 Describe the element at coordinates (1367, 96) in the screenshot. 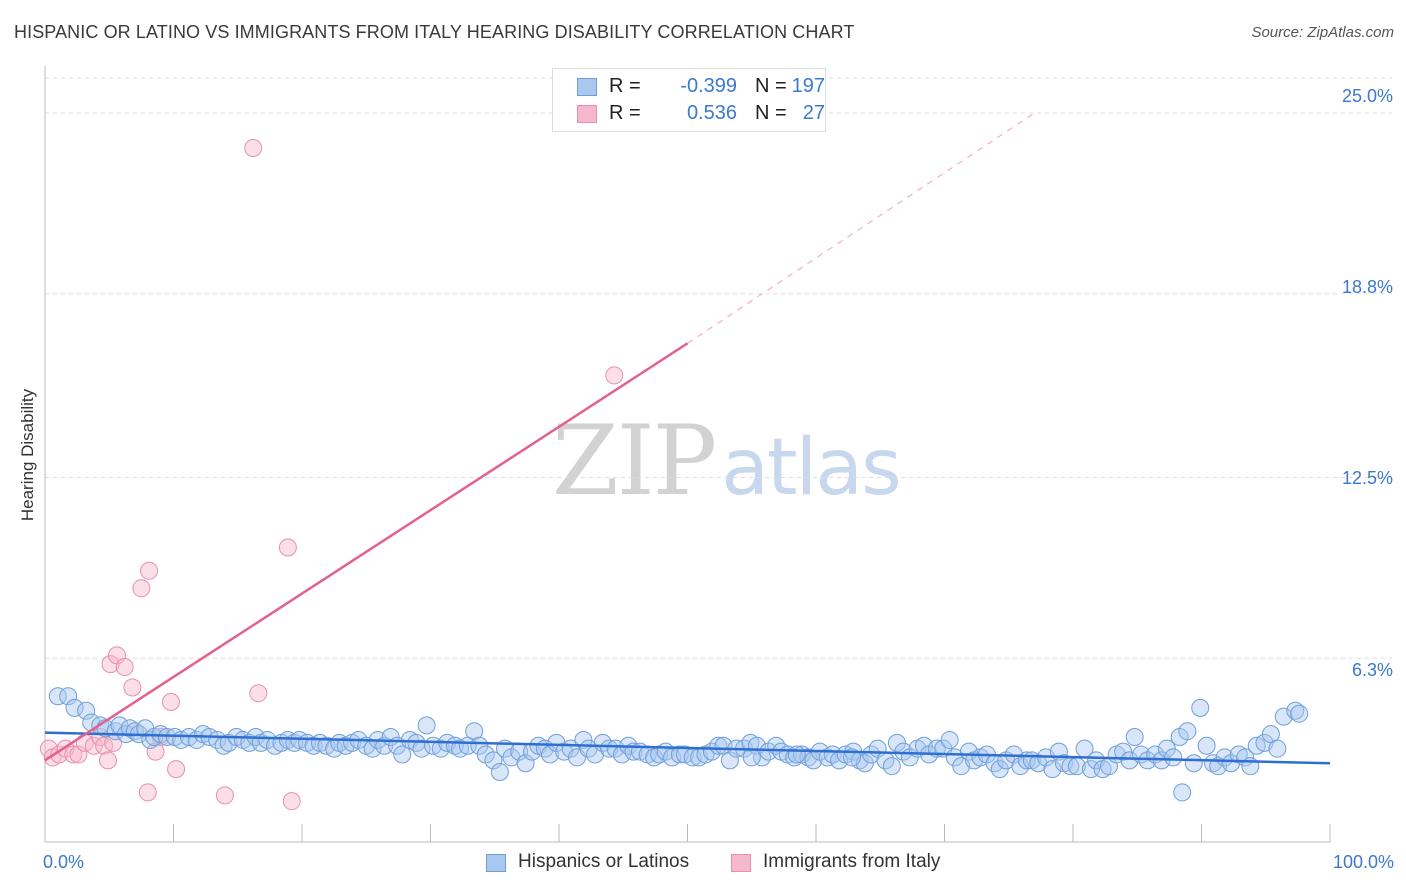

I see `y-tick-label: 25.0%` at that location.